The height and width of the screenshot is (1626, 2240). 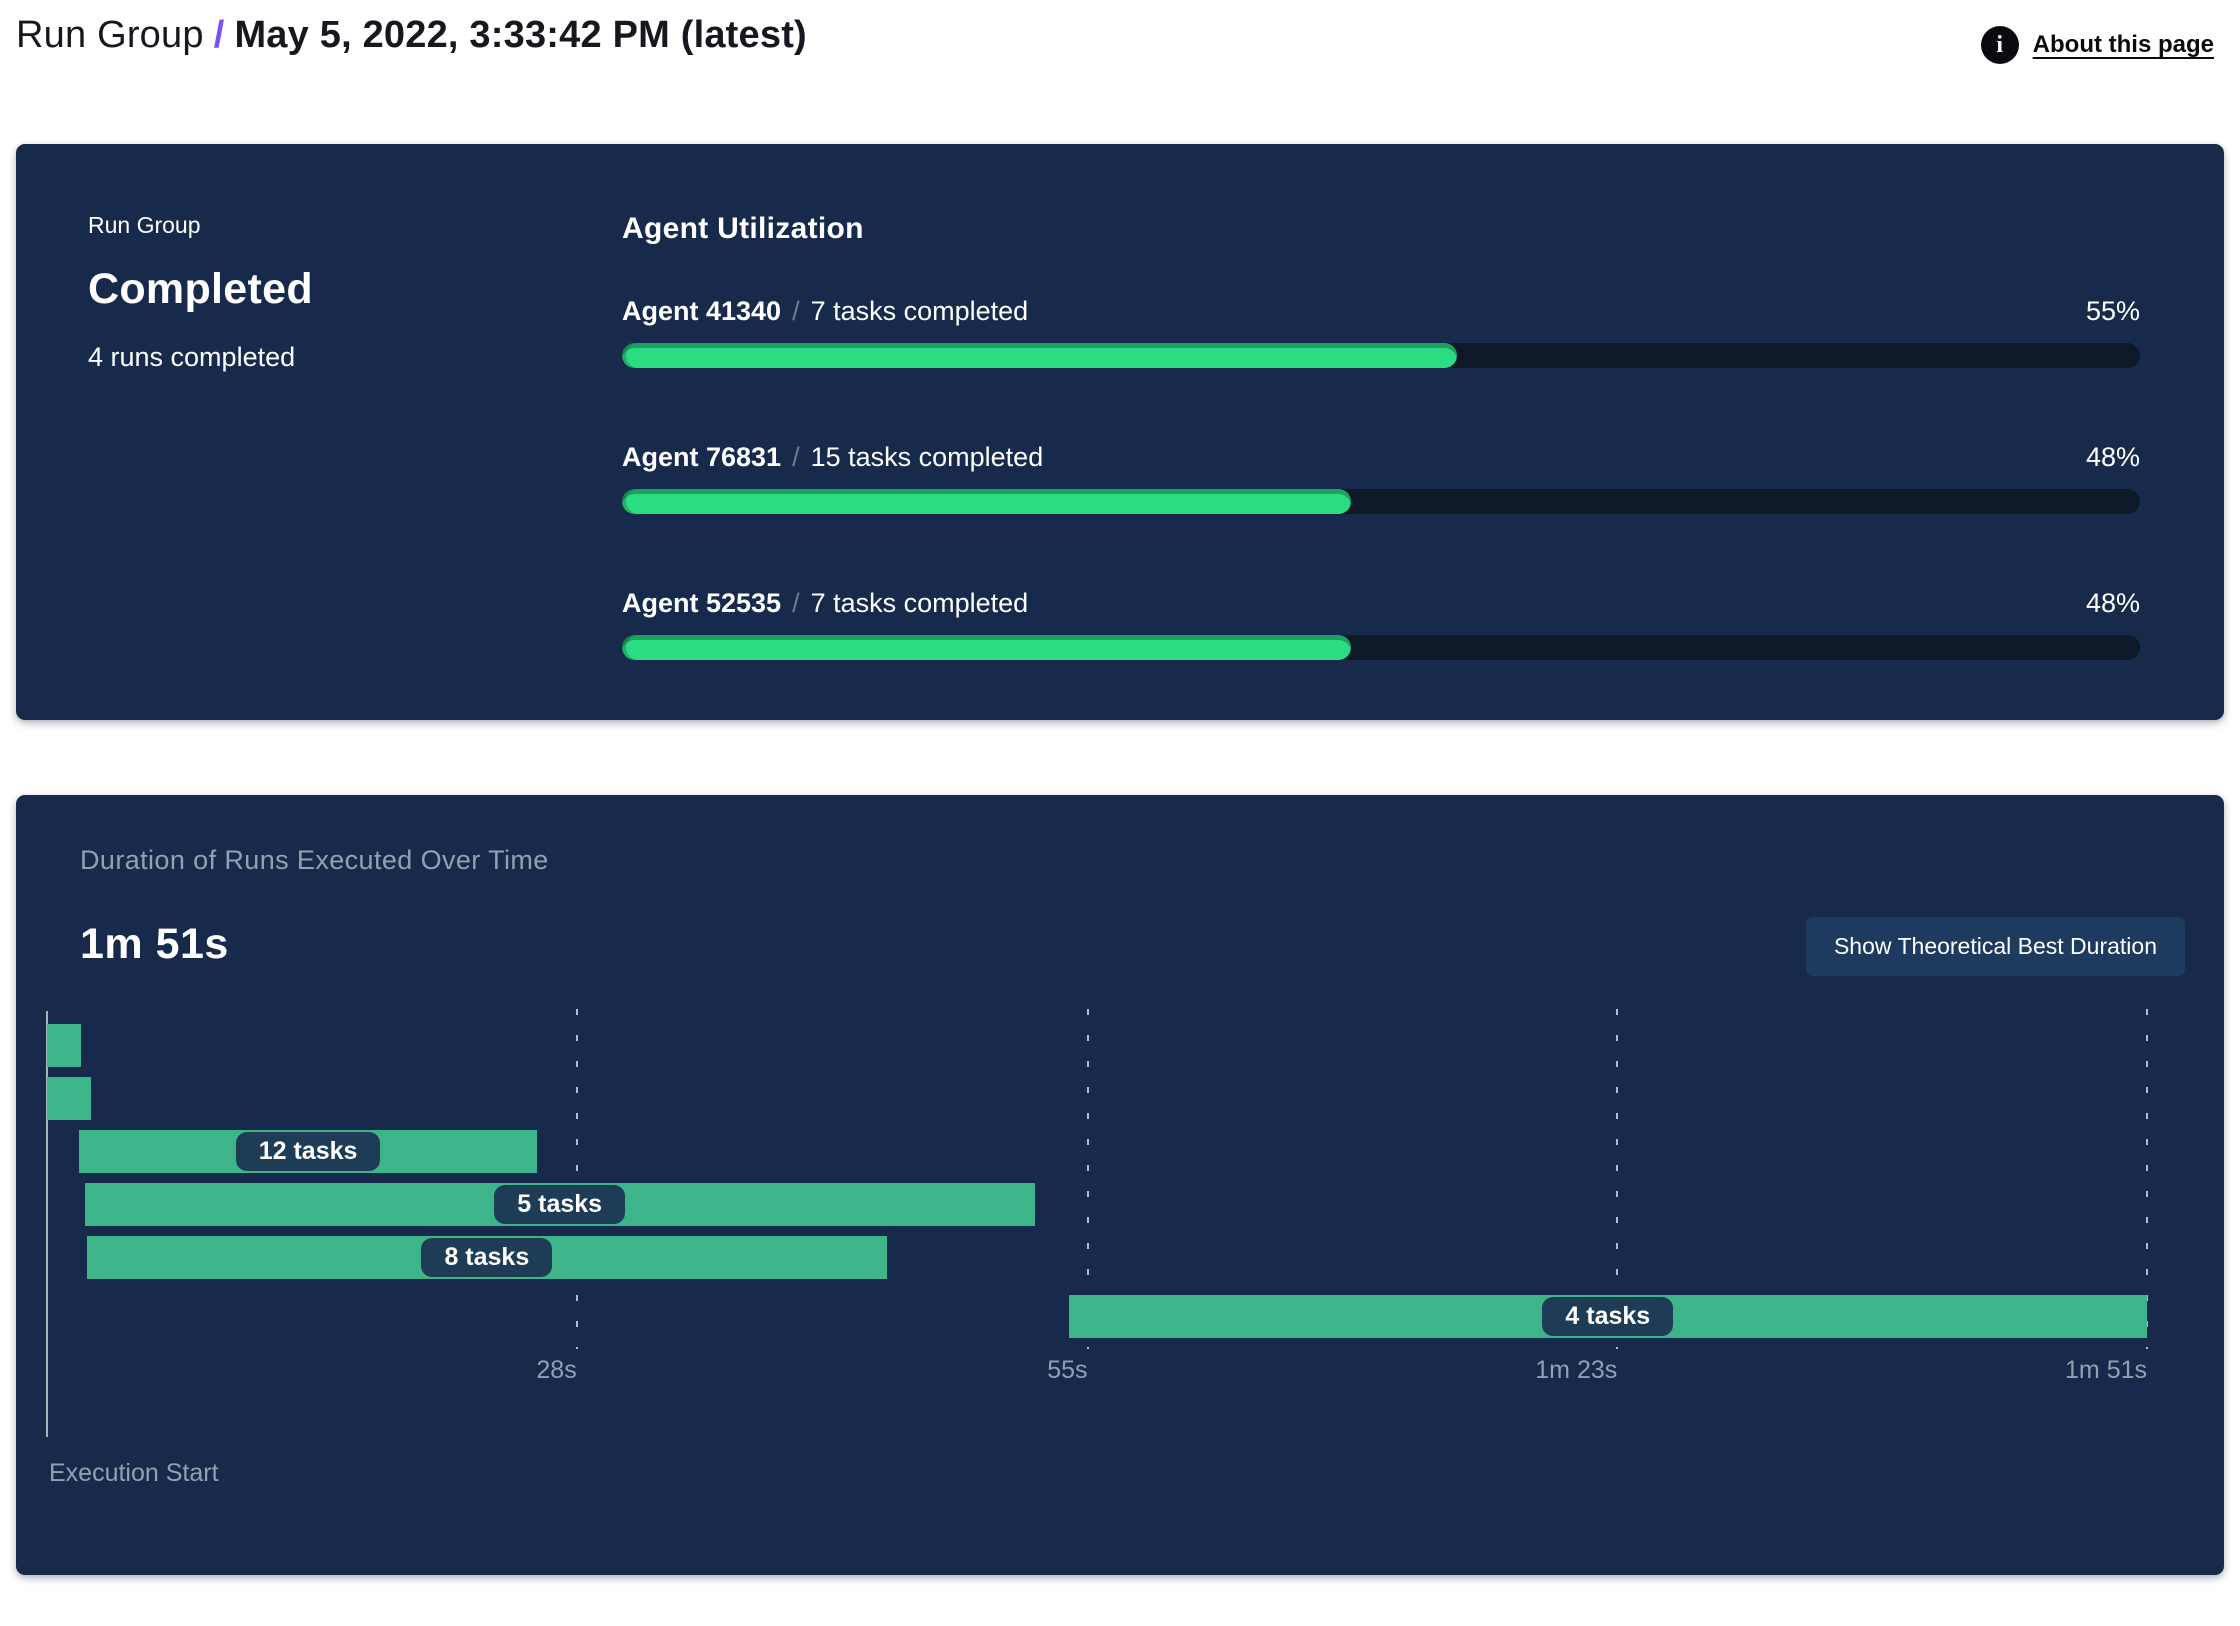 I want to click on breadcrumb: Run Group, so click(x=110, y=35).